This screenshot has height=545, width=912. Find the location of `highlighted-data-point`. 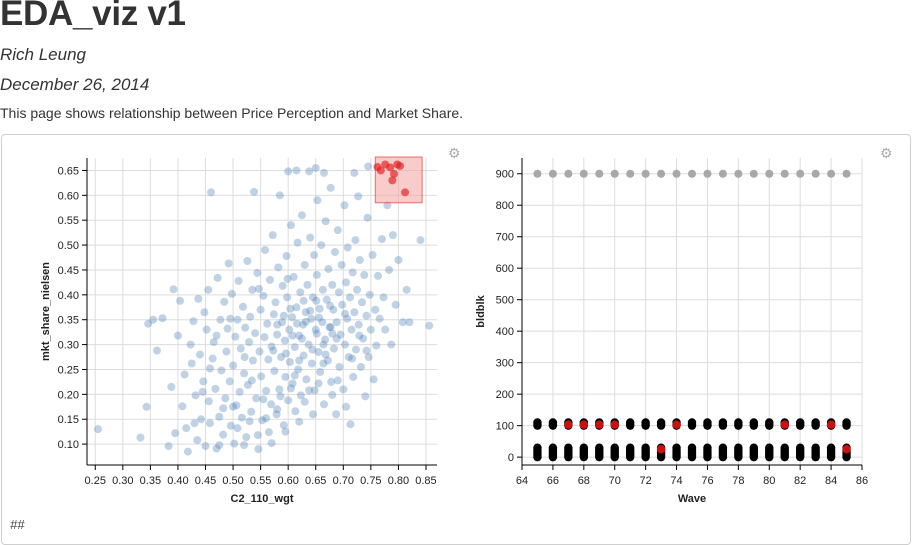

highlighted-data-point is located at coordinates (584, 424).